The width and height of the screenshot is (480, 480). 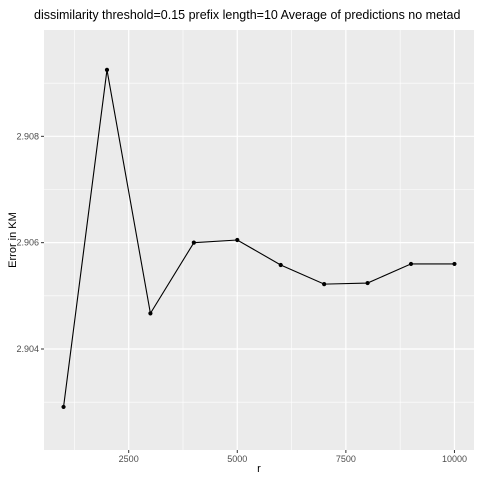 What do you see at coordinates (27, 136) in the screenshot?
I see `y-tick-label: 2.908` at bounding box center [27, 136].